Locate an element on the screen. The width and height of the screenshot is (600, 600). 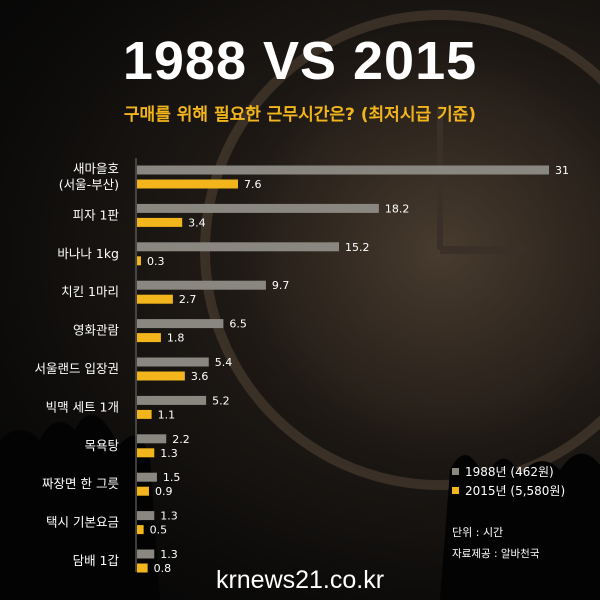
legend: 1988년 (462원) 2015년 (5,580원) is located at coordinates (508, 481).